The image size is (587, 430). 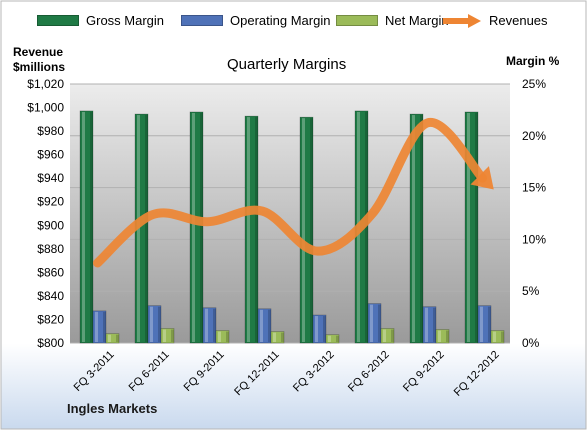 I want to click on legend-item-net-margin: Net Margin, so click(x=392, y=20).